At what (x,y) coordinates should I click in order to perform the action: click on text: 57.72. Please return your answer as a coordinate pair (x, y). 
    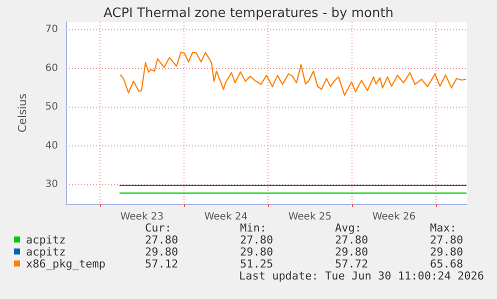
    Looking at the image, I should click on (351, 264).